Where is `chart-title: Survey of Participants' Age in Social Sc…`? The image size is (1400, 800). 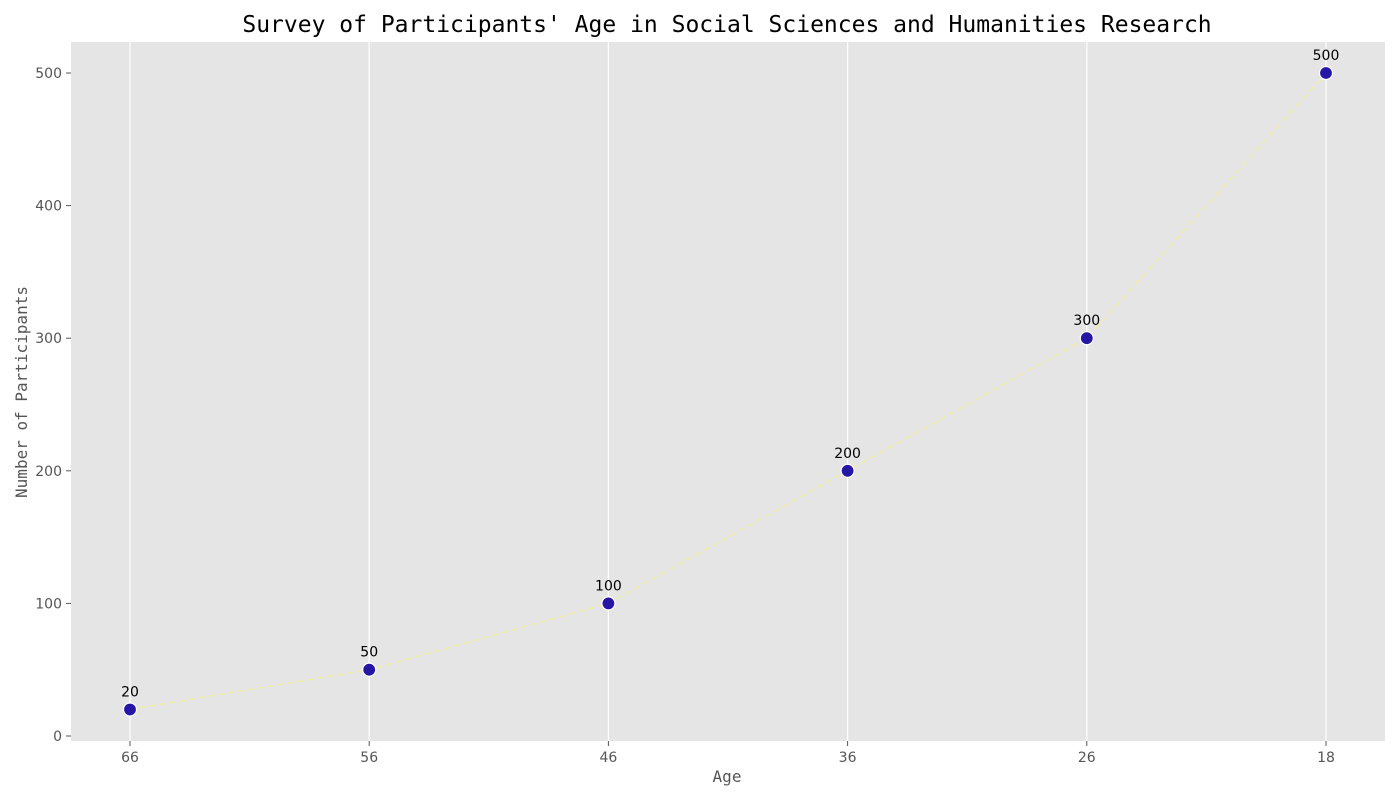 chart-title: Survey of Participants' Age in Social Sc… is located at coordinates (726, 25).